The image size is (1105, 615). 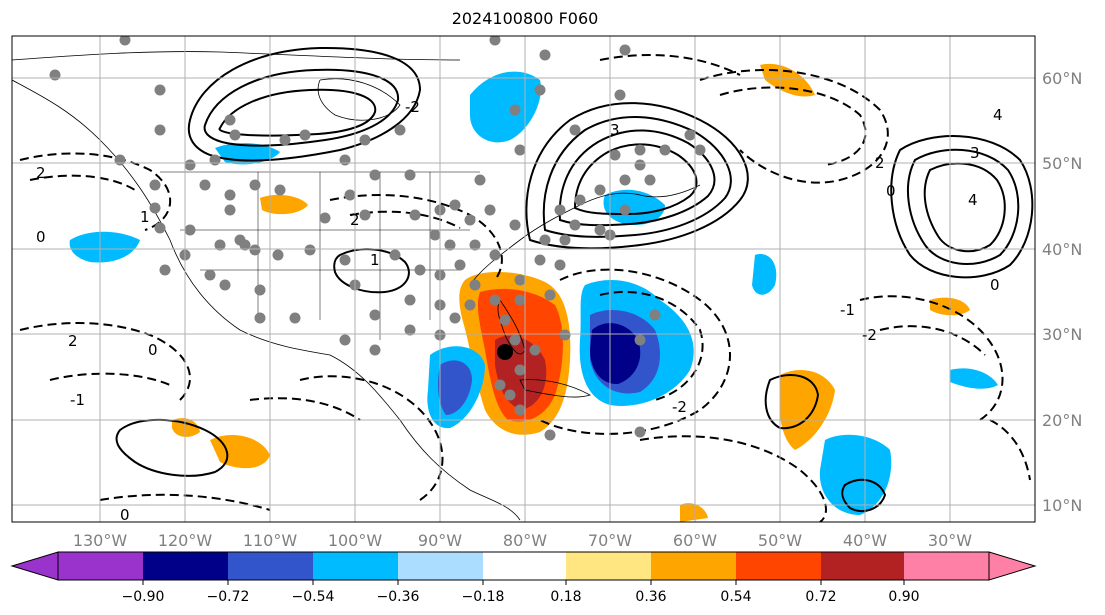 I want to click on colorbar-tick-label: 0.72, so click(x=820, y=597).